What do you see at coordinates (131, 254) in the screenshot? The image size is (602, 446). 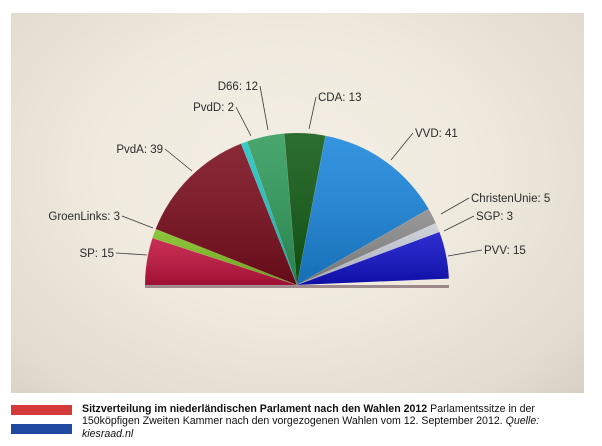 I see `leader-line-sp` at bounding box center [131, 254].